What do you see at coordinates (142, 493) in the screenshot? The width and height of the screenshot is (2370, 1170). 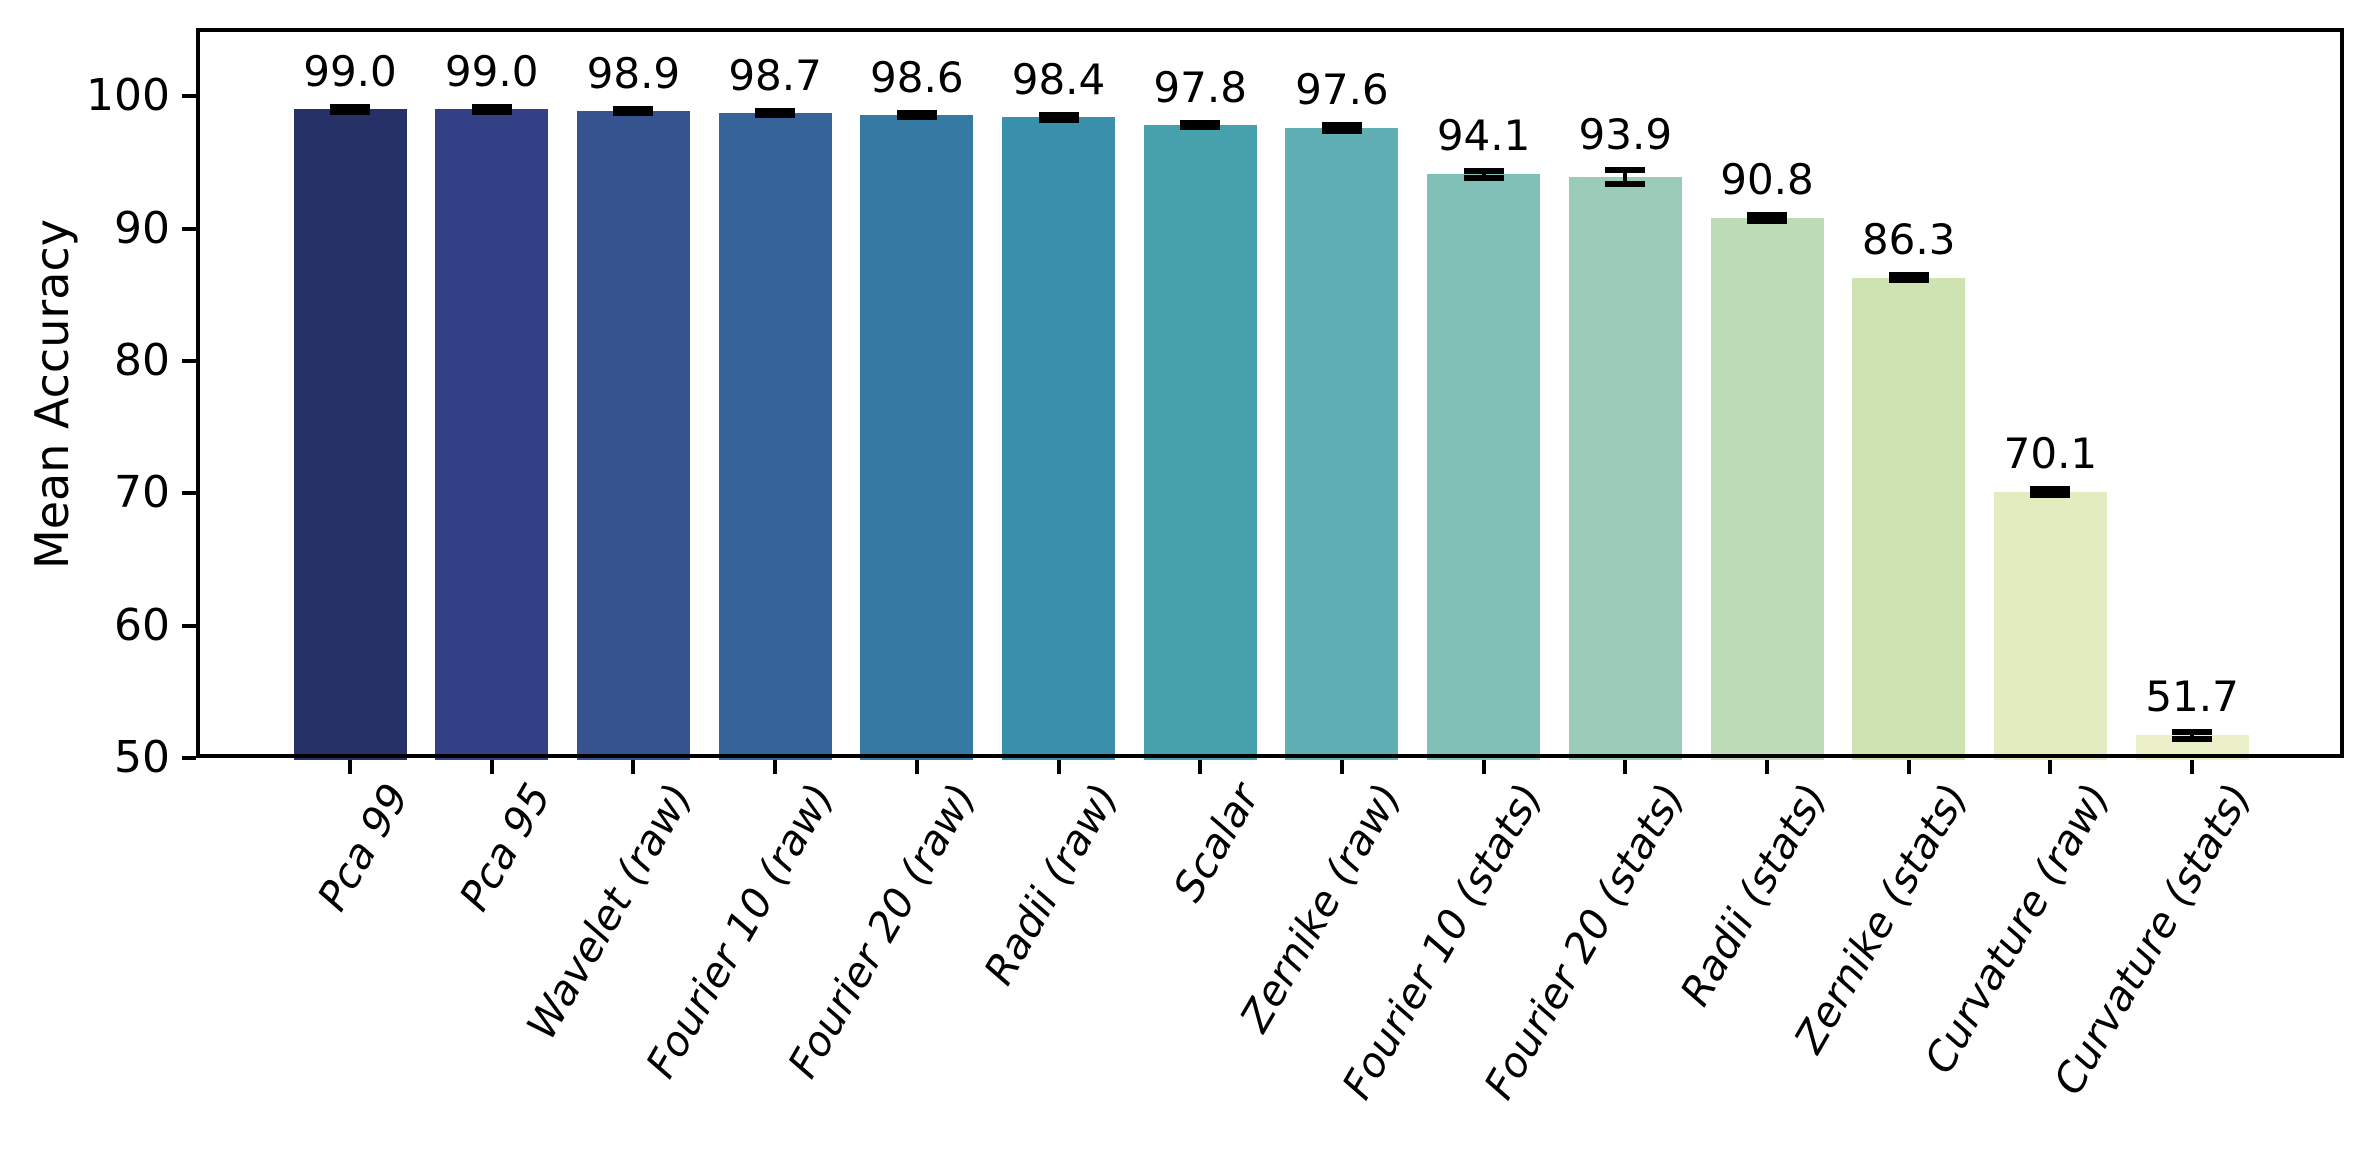 I see `y-tick-label: 70` at bounding box center [142, 493].